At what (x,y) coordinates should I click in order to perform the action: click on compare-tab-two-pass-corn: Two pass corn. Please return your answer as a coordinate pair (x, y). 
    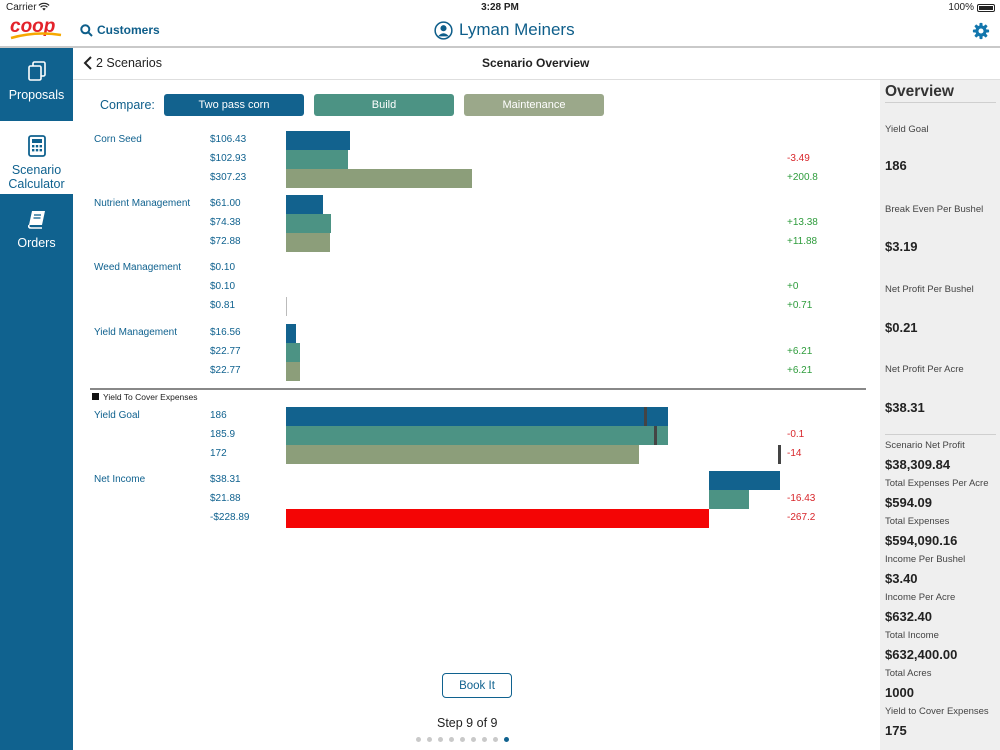
    Looking at the image, I should click on (234, 105).